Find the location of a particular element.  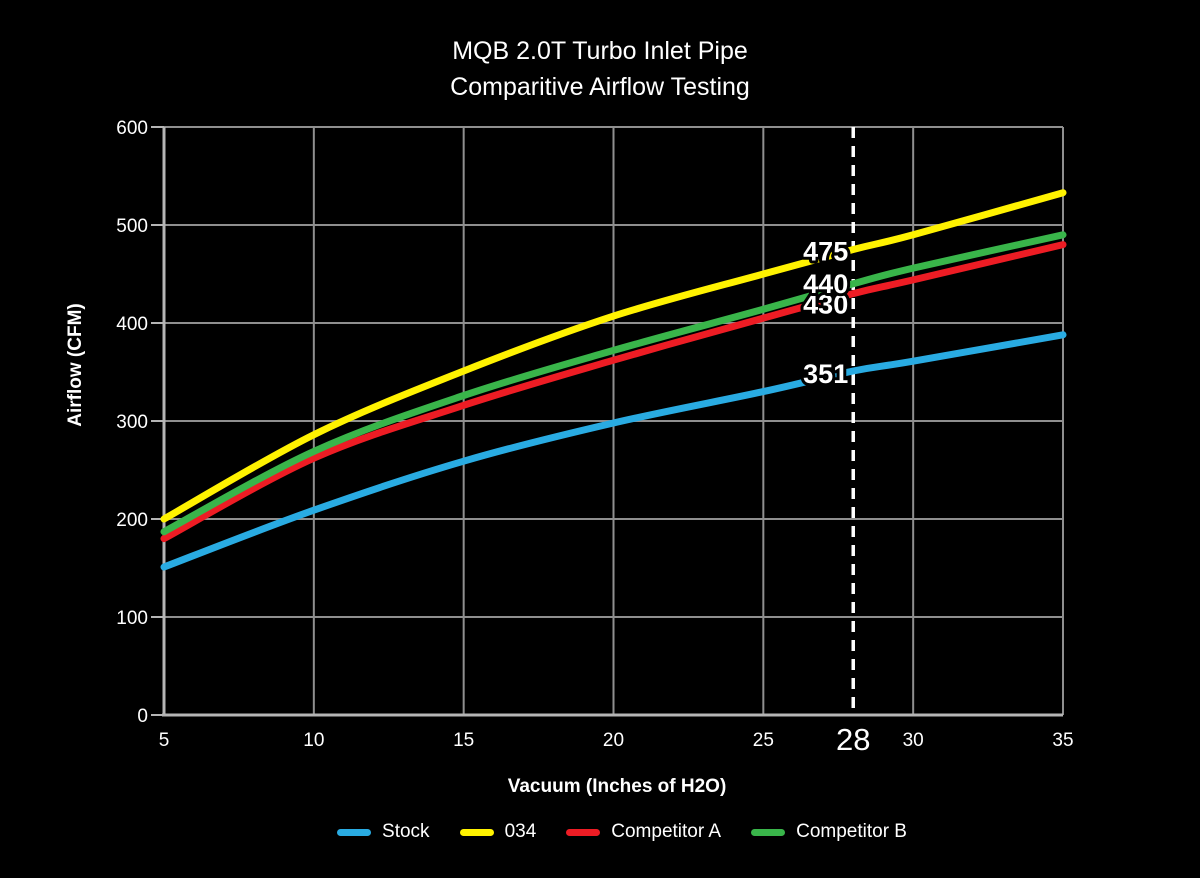

legend-item-competitor-b: Competitor B is located at coordinates (829, 832).